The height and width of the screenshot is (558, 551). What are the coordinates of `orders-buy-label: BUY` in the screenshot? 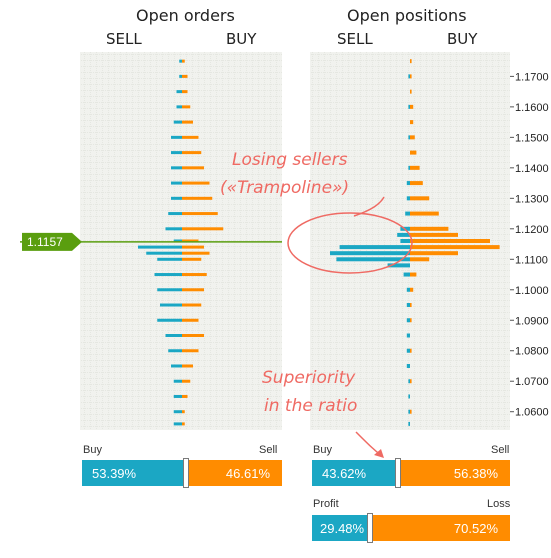 It's located at (241, 39).